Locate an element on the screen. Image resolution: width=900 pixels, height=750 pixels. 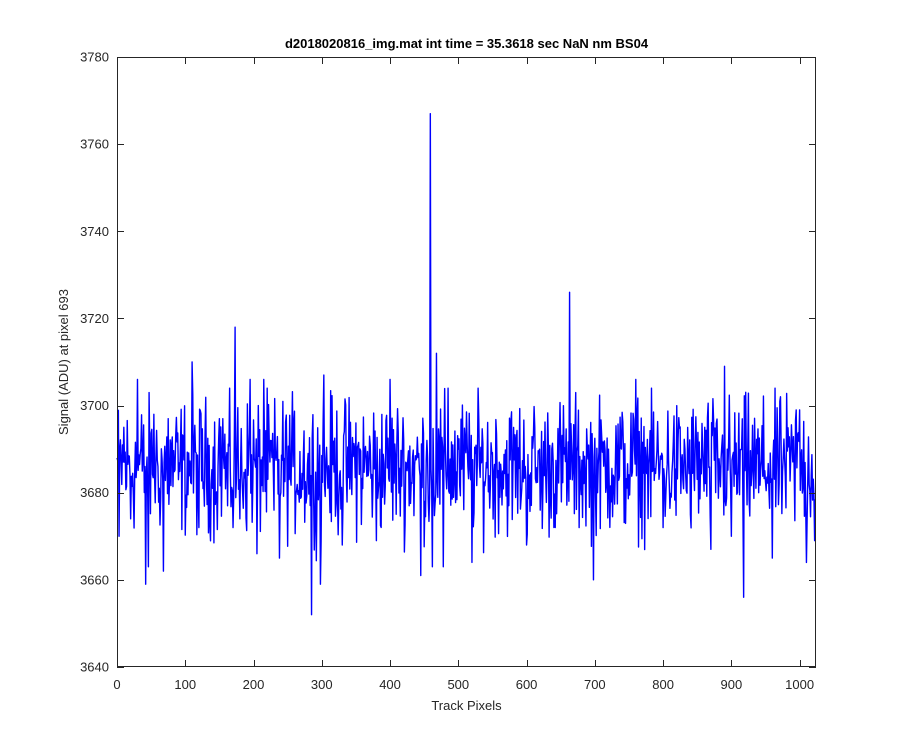
y-tick-label-3780: 3780 is located at coordinates (94, 57).